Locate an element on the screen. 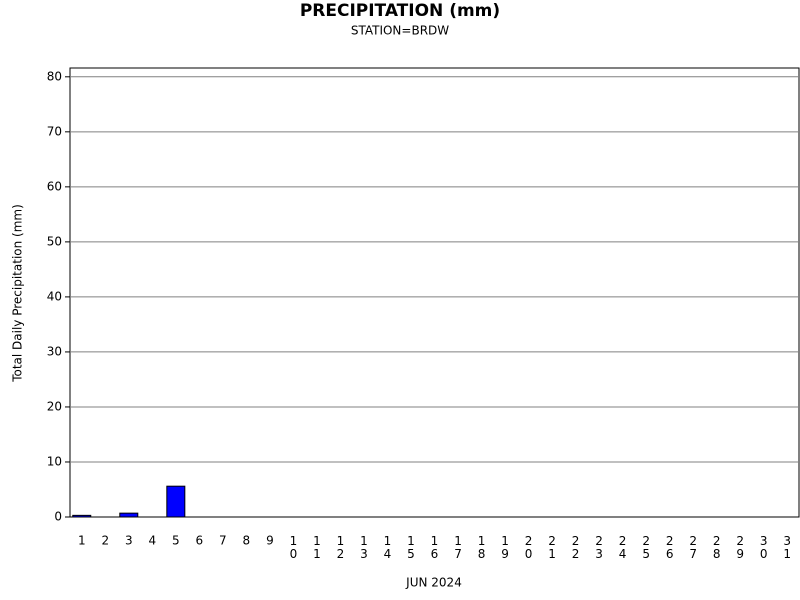 The image size is (800, 600). y-tick-label: 20 is located at coordinates (54, 406).